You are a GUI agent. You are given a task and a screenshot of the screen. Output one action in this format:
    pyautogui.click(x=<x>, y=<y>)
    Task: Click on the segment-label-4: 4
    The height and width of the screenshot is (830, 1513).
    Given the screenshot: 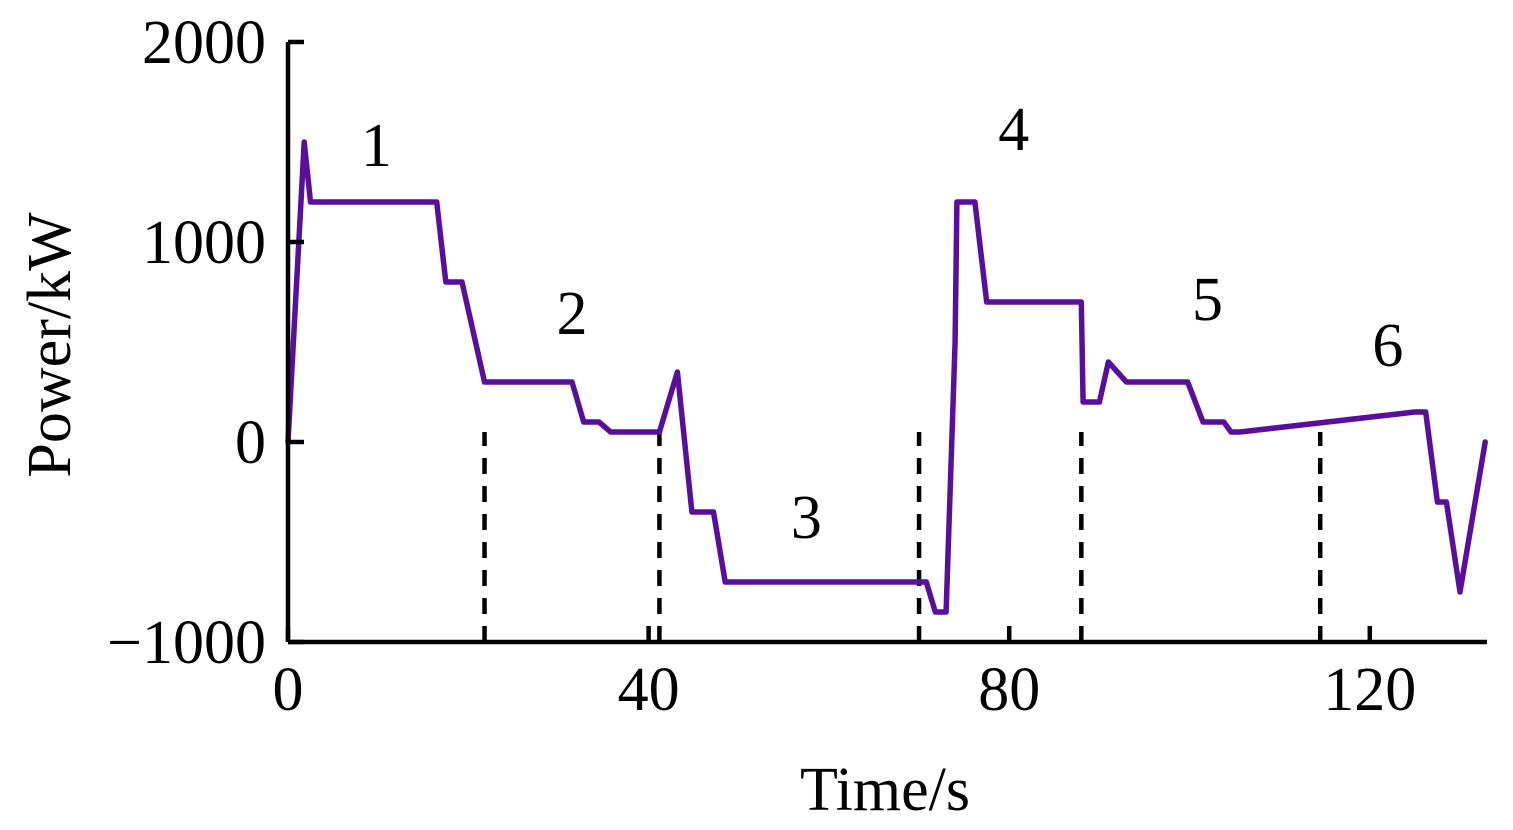 What is the action you would take?
    pyautogui.click(x=1013, y=130)
    